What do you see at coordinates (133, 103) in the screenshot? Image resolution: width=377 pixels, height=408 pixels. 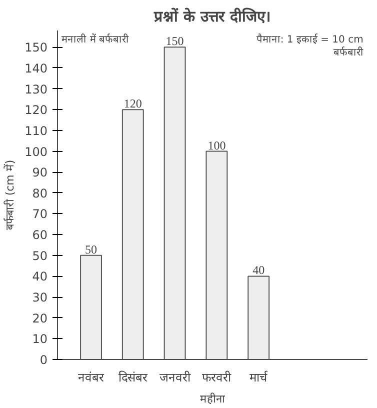 I see `data-label: 120` at bounding box center [133, 103].